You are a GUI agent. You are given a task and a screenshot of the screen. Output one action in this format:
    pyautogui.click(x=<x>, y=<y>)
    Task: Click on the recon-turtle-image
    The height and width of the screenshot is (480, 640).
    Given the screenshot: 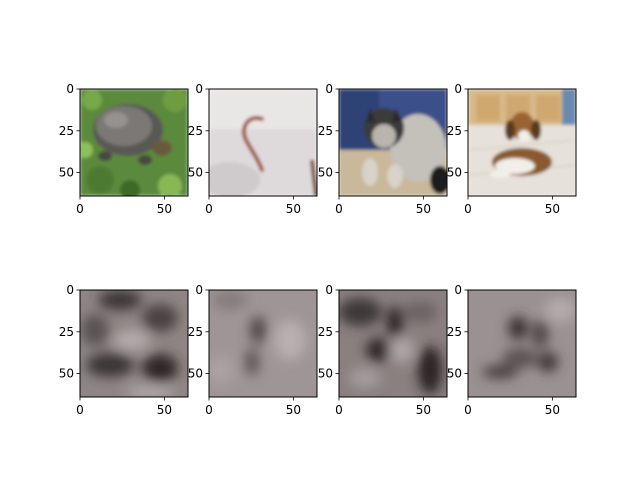 What is the action you would take?
    pyautogui.click(x=134, y=343)
    